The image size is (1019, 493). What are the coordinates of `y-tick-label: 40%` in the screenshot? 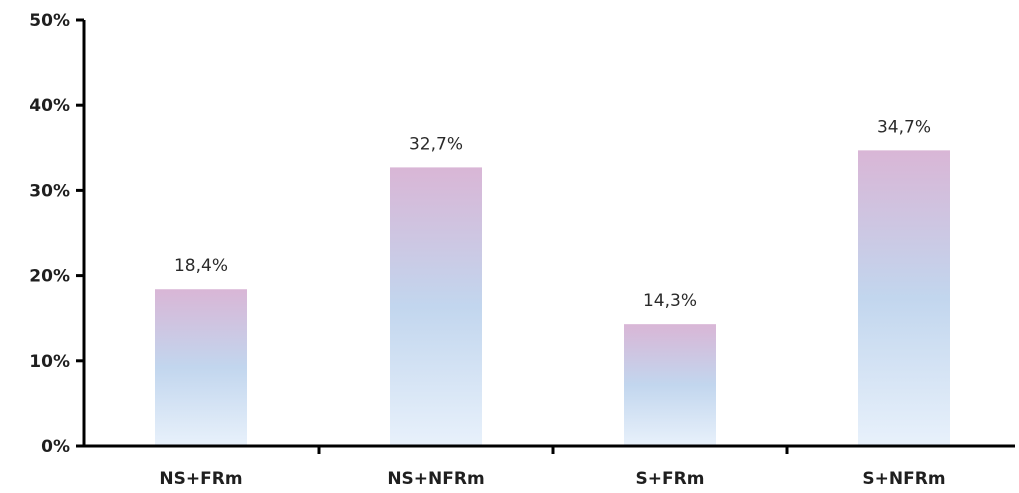 It's located at (49, 106).